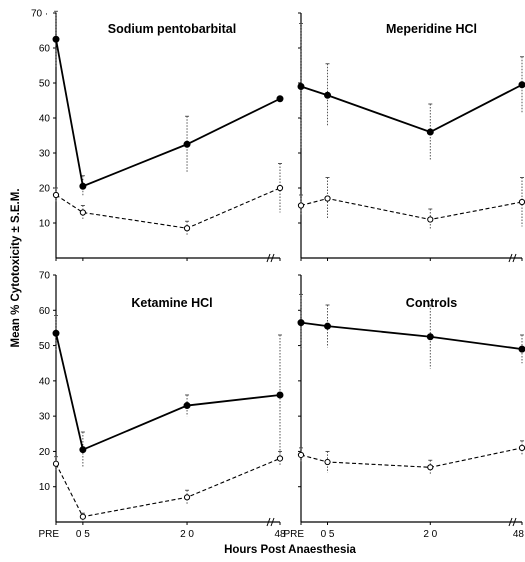 This screenshot has height=562, width=525. What do you see at coordinates (514, 258) in the screenshot?
I see `axis-break-1-b` at bounding box center [514, 258].